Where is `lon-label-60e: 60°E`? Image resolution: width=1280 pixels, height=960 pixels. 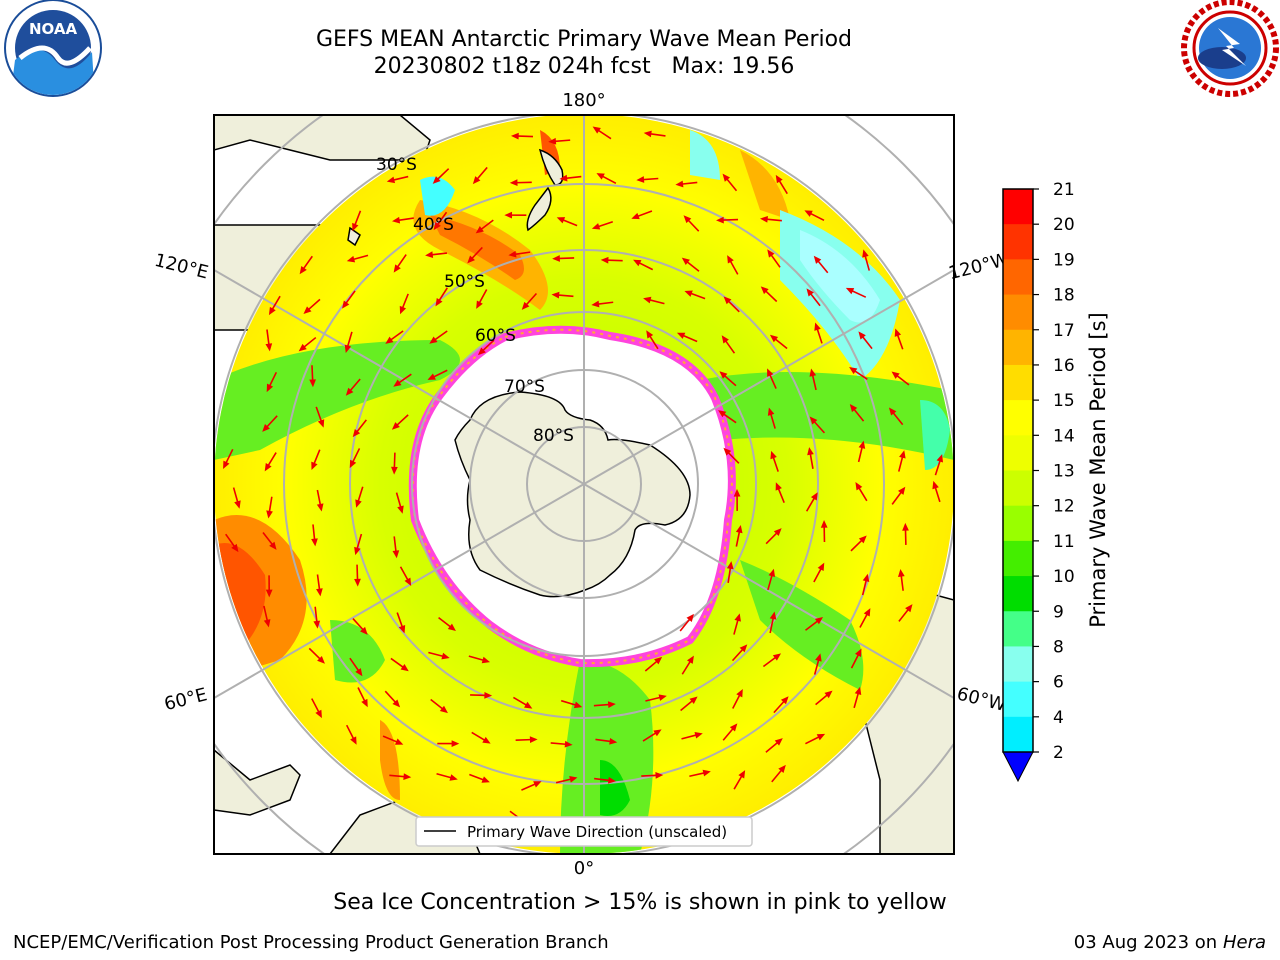 lon-label-60e: 60°E is located at coordinates (185, 699).